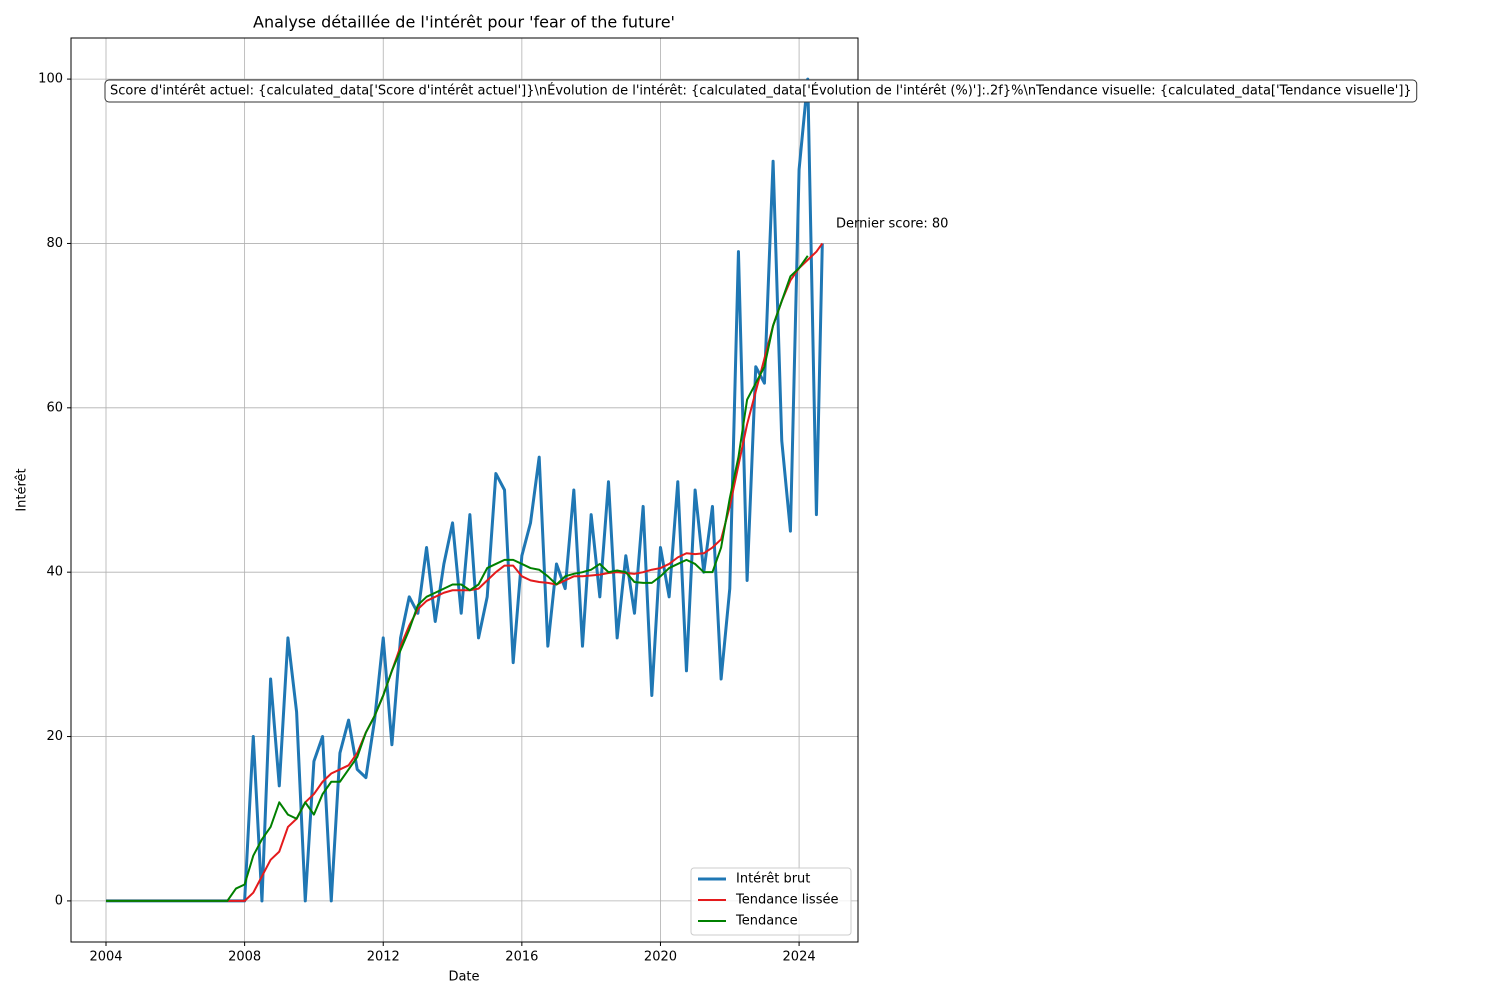 The width and height of the screenshot is (1500, 1004). What do you see at coordinates (892, 224) in the screenshot?
I see `last-score-annotation: Dernier score: 80` at bounding box center [892, 224].